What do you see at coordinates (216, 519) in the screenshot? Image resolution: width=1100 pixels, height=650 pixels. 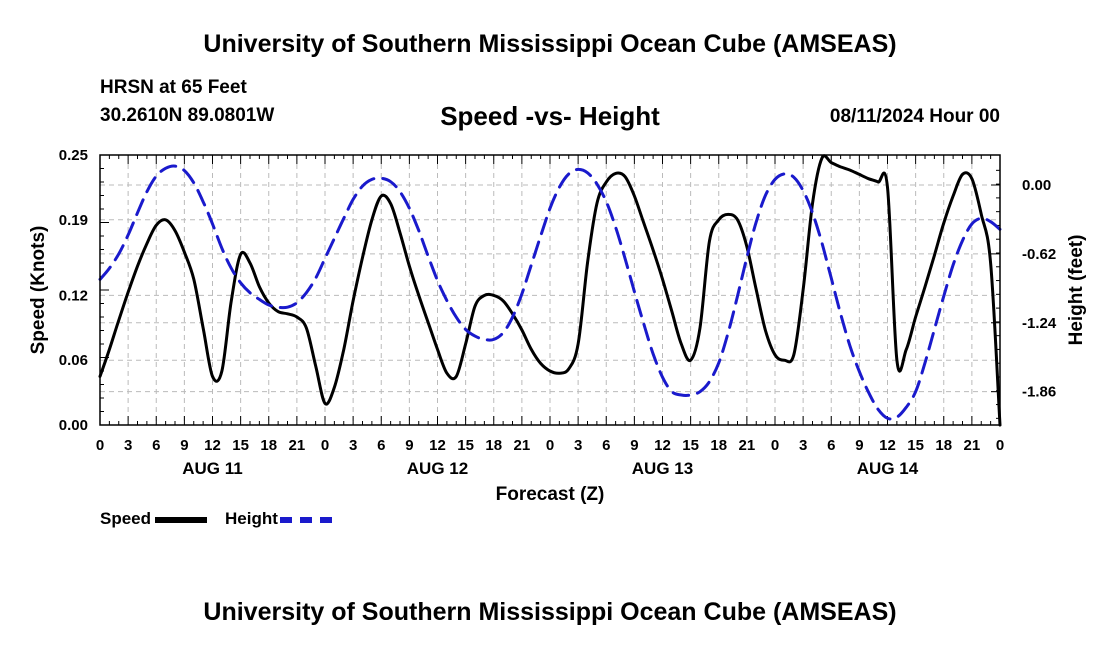 I see `chart-legend: Speed Height` at bounding box center [216, 519].